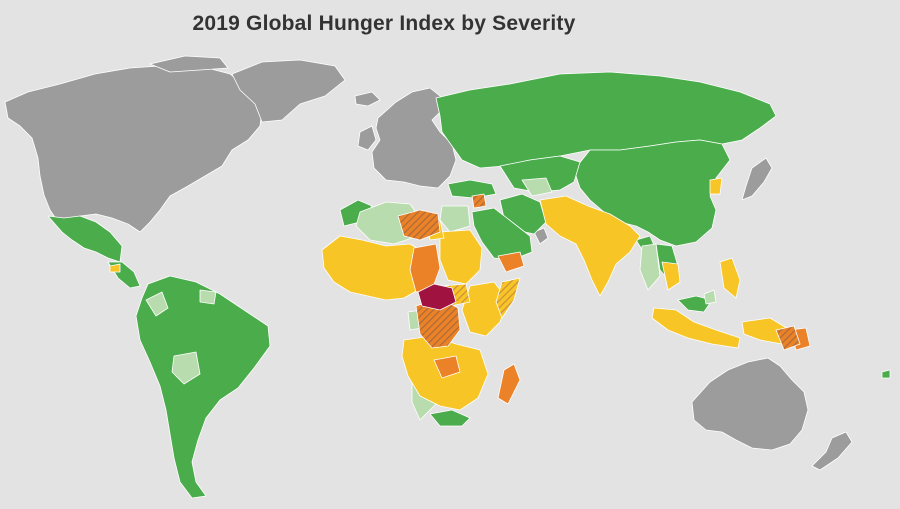  Describe the element at coordinates (367, 138) in the screenshot. I see `uk-region` at that location.